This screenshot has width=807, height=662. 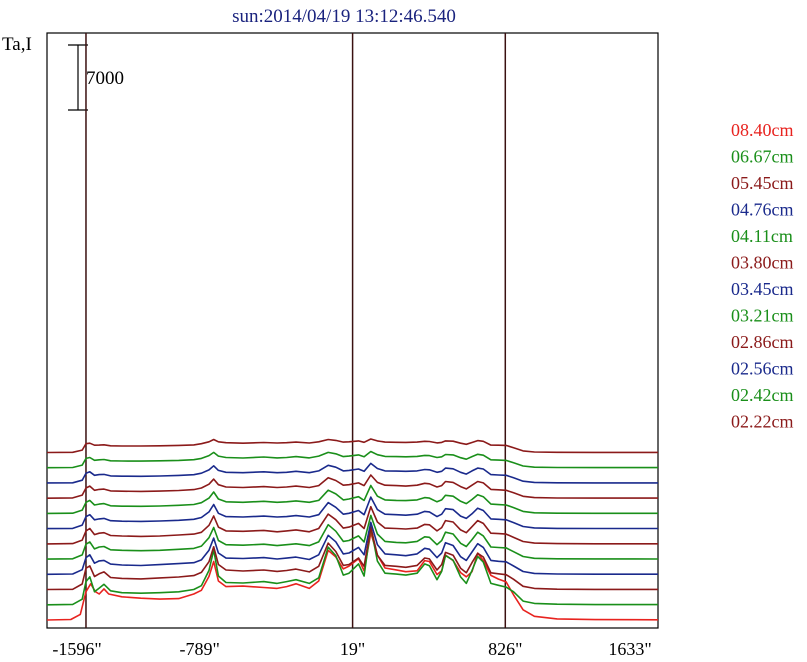 What do you see at coordinates (344, 16) in the screenshot?
I see `chart-title: sun:2014/04/19 13:12:46.540` at bounding box center [344, 16].